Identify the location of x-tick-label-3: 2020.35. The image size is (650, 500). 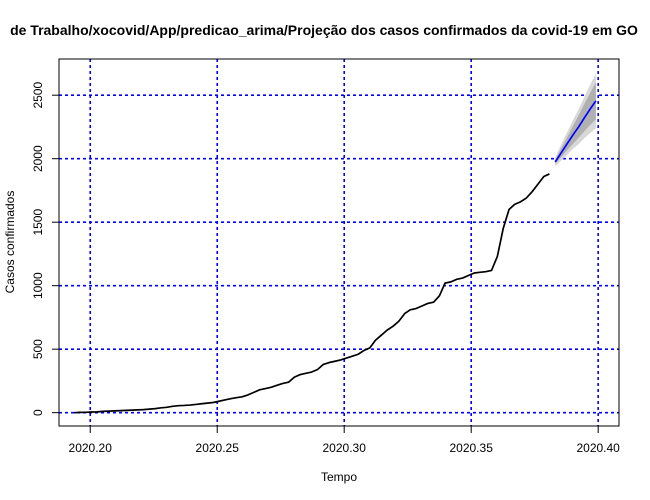
(471, 448).